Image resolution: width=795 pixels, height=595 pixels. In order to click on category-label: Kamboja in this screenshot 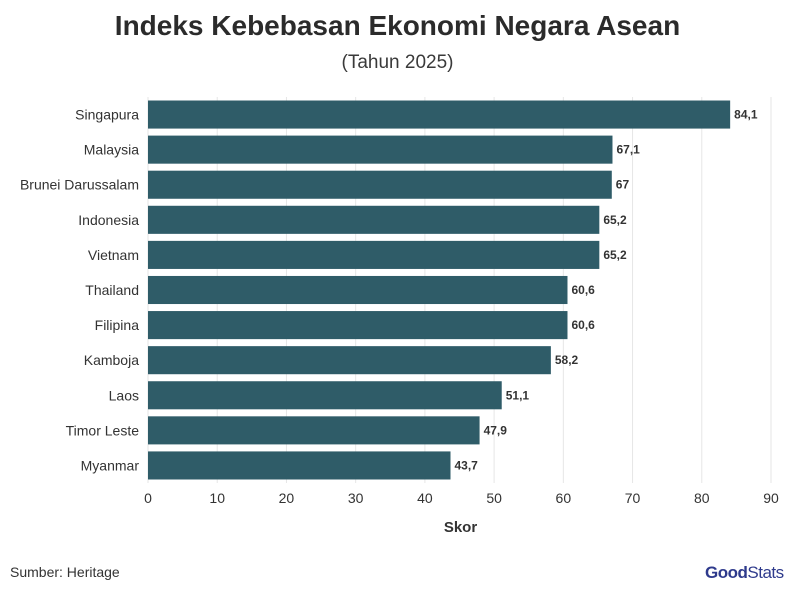, I will do `click(111, 360)`.